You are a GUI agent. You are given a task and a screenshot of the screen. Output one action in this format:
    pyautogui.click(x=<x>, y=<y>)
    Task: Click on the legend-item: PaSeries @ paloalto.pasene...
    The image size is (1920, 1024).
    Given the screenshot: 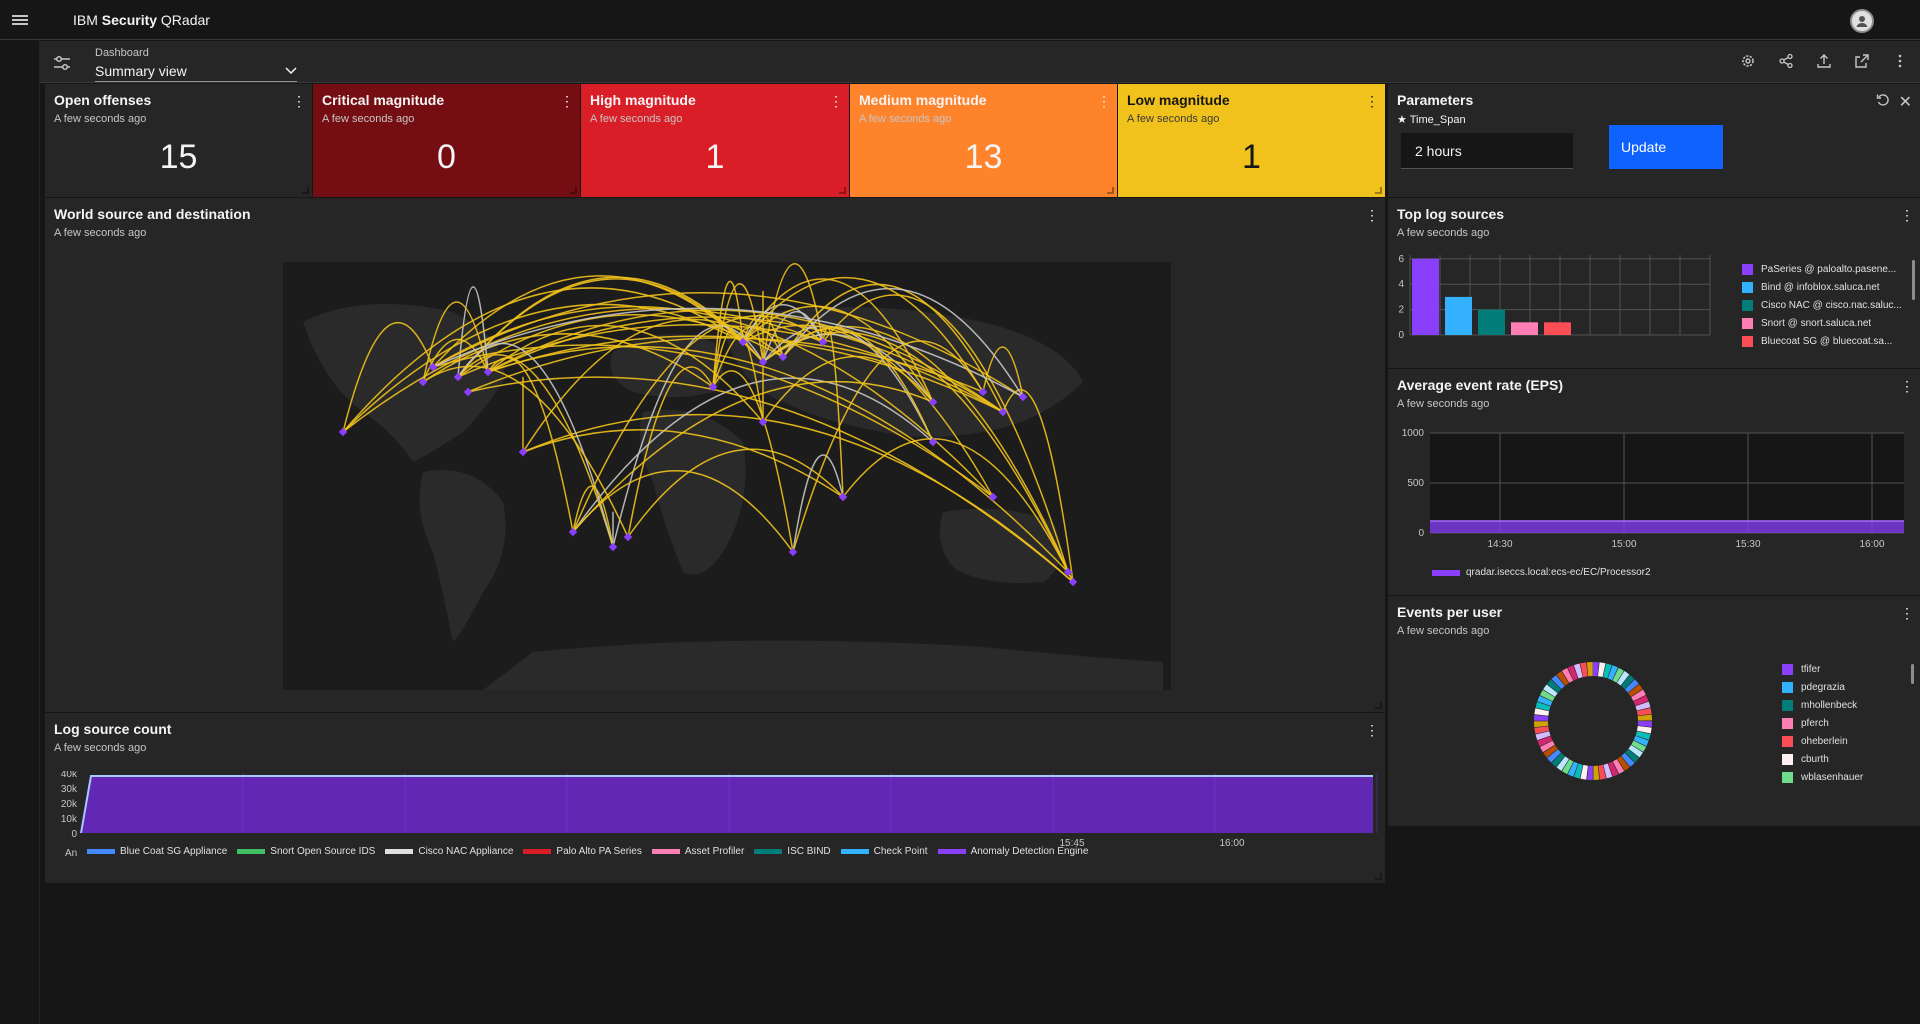 What is the action you would take?
    pyautogui.click(x=1819, y=269)
    